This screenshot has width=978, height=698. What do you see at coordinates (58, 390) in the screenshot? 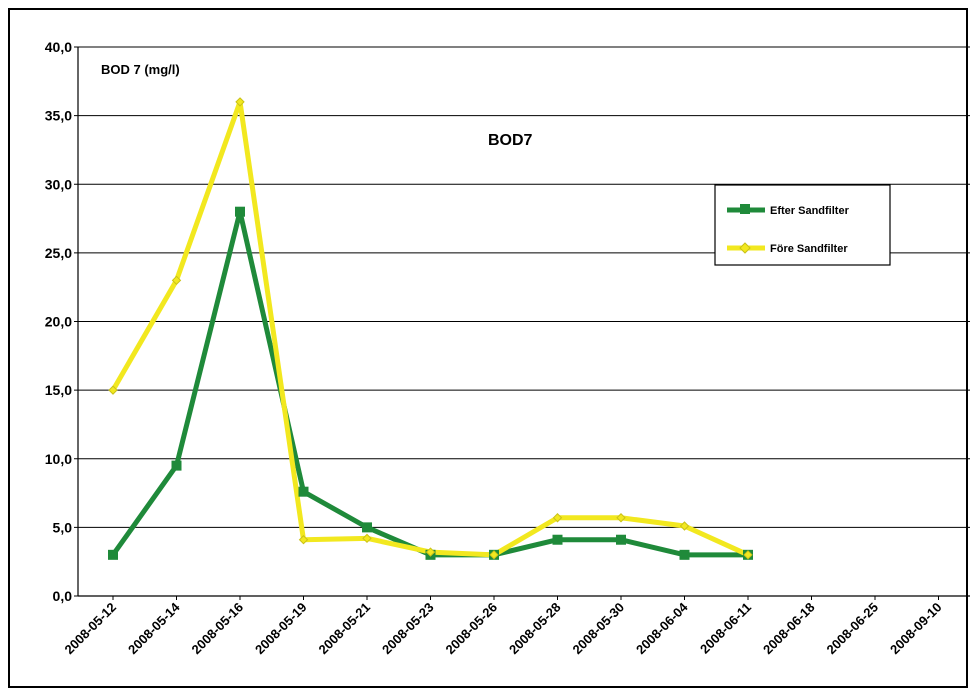
I see `y-tick-label: 15,0` at bounding box center [58, 390].